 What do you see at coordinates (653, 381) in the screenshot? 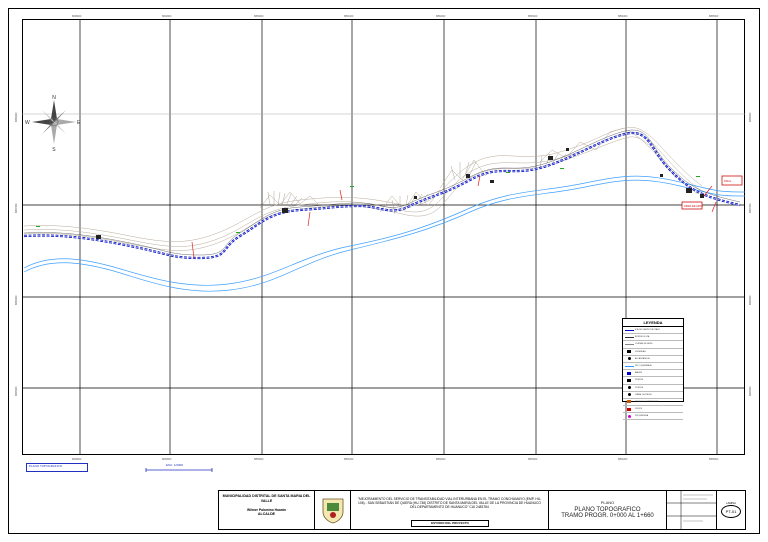
I see `legend-item: PUENTE` at bounding box center [653, 381].